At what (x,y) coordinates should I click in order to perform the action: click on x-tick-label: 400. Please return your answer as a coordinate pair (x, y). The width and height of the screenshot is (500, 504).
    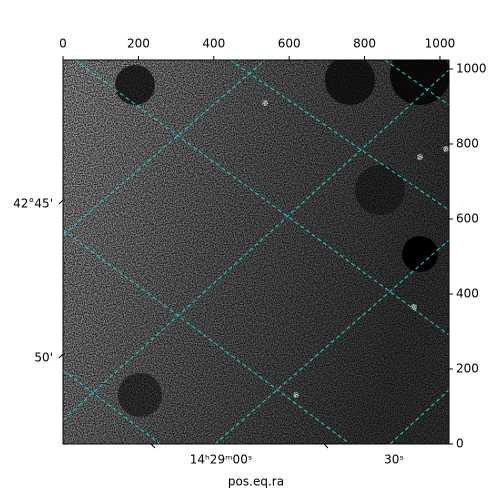
    Looking at the image, I should click on (213, 44).